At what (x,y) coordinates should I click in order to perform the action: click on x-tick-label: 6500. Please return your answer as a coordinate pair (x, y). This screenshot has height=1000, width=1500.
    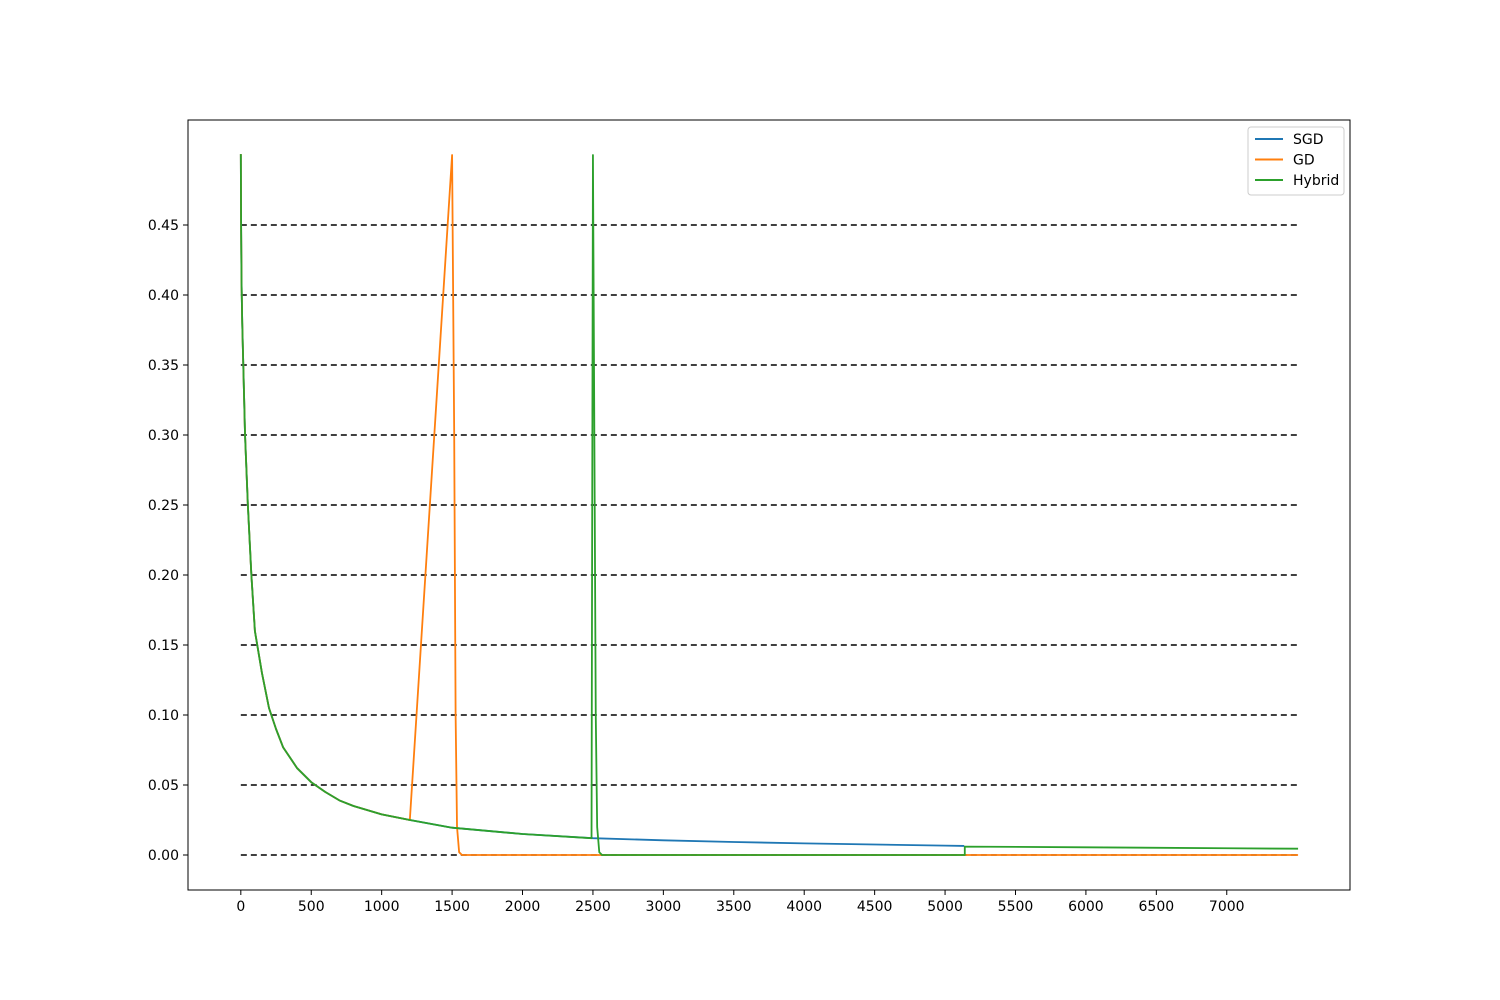
    Looking at the image, I should click on (1157, 907).